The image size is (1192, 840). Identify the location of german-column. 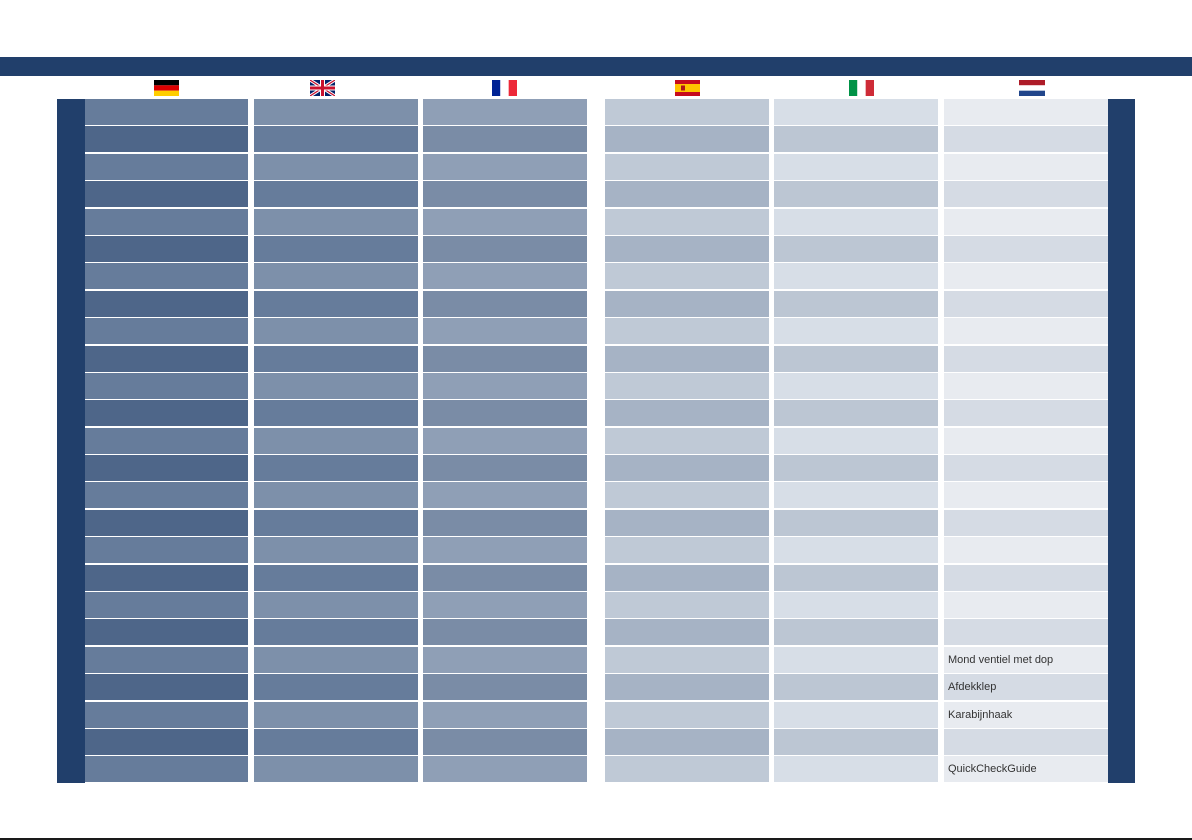
(166, 441).